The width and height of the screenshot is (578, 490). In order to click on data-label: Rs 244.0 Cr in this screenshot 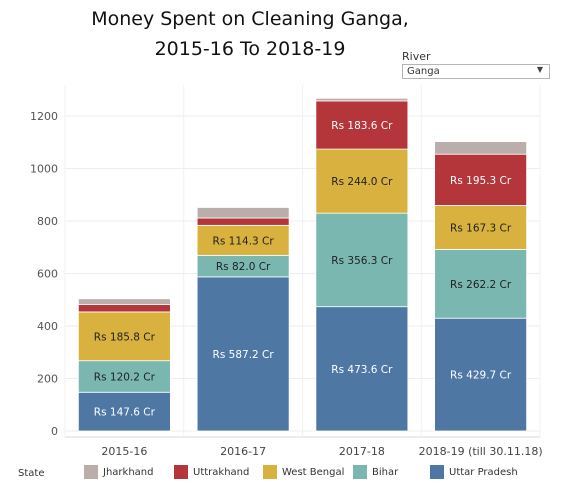, I will do `click(362, 182)`.